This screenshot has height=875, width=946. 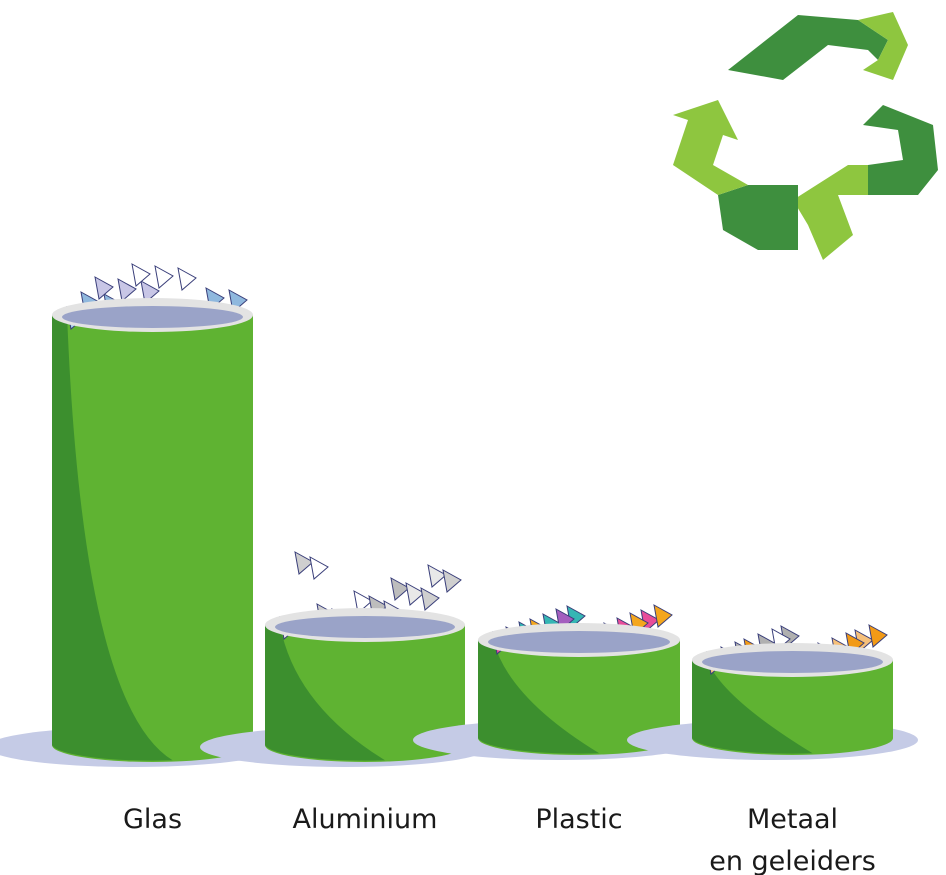 What do you see at coordinates (499, 839) in the screenshot?
I see `labels: Glas Aluminium Plastic Metaal en geleiders` at bounding box center [499, 839].